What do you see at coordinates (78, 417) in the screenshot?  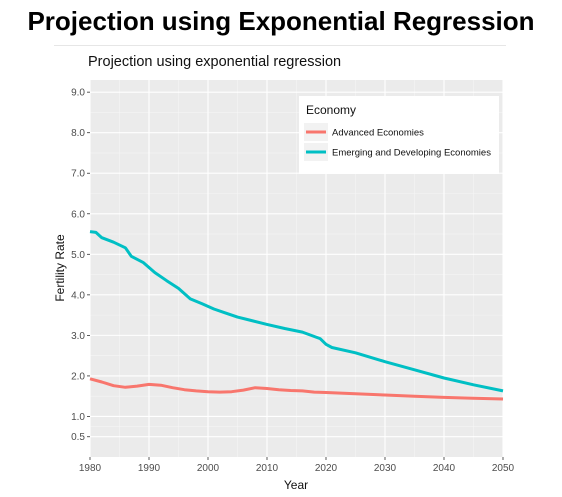 I see `y-tick-label: 1.0` at bounding box center [78, 417].